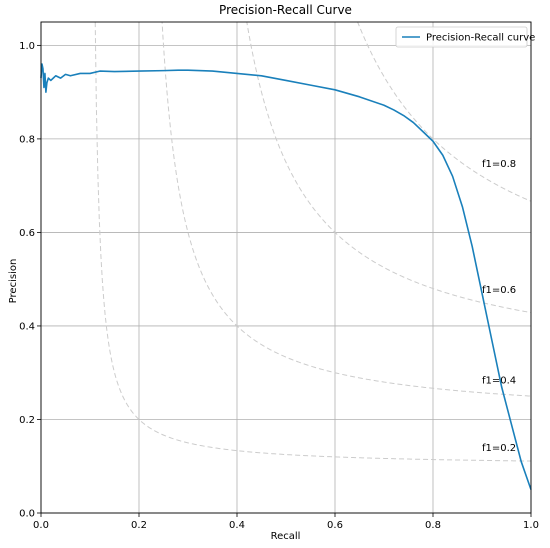 This screenshot has width=550, height=548. I want to click on legend-label: Precision-Recall curve, so click(480, 38).